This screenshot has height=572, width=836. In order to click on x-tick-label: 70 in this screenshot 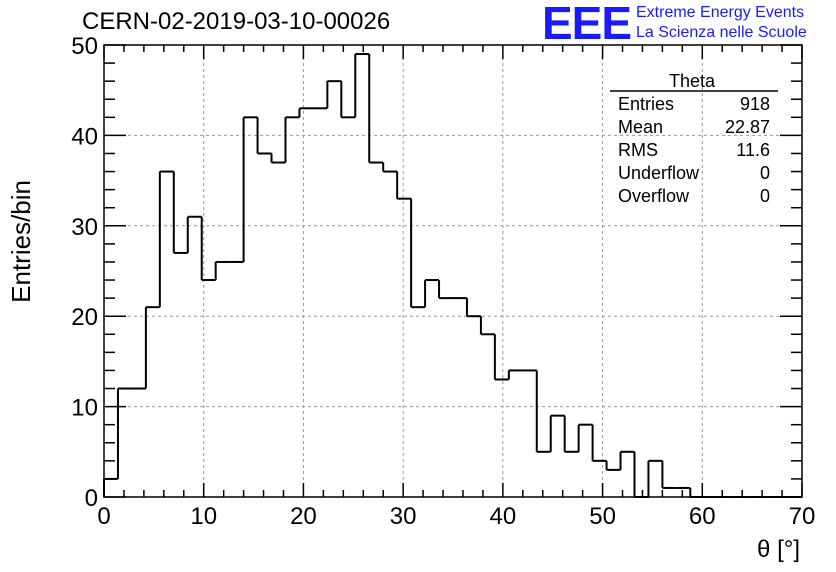, I will do `click(802, 516)`.